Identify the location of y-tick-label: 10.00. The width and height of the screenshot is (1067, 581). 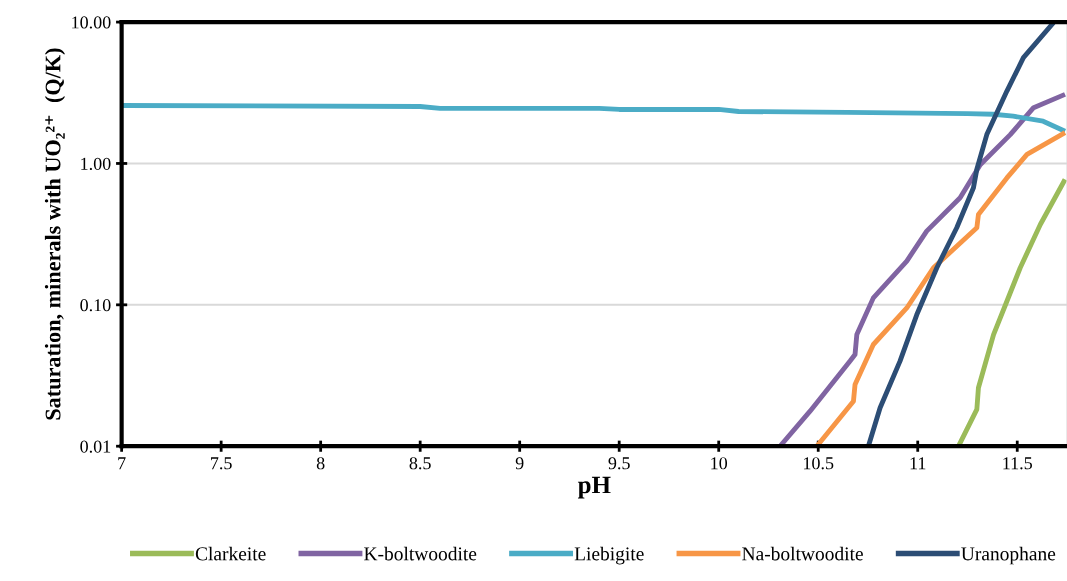
(91, 22).